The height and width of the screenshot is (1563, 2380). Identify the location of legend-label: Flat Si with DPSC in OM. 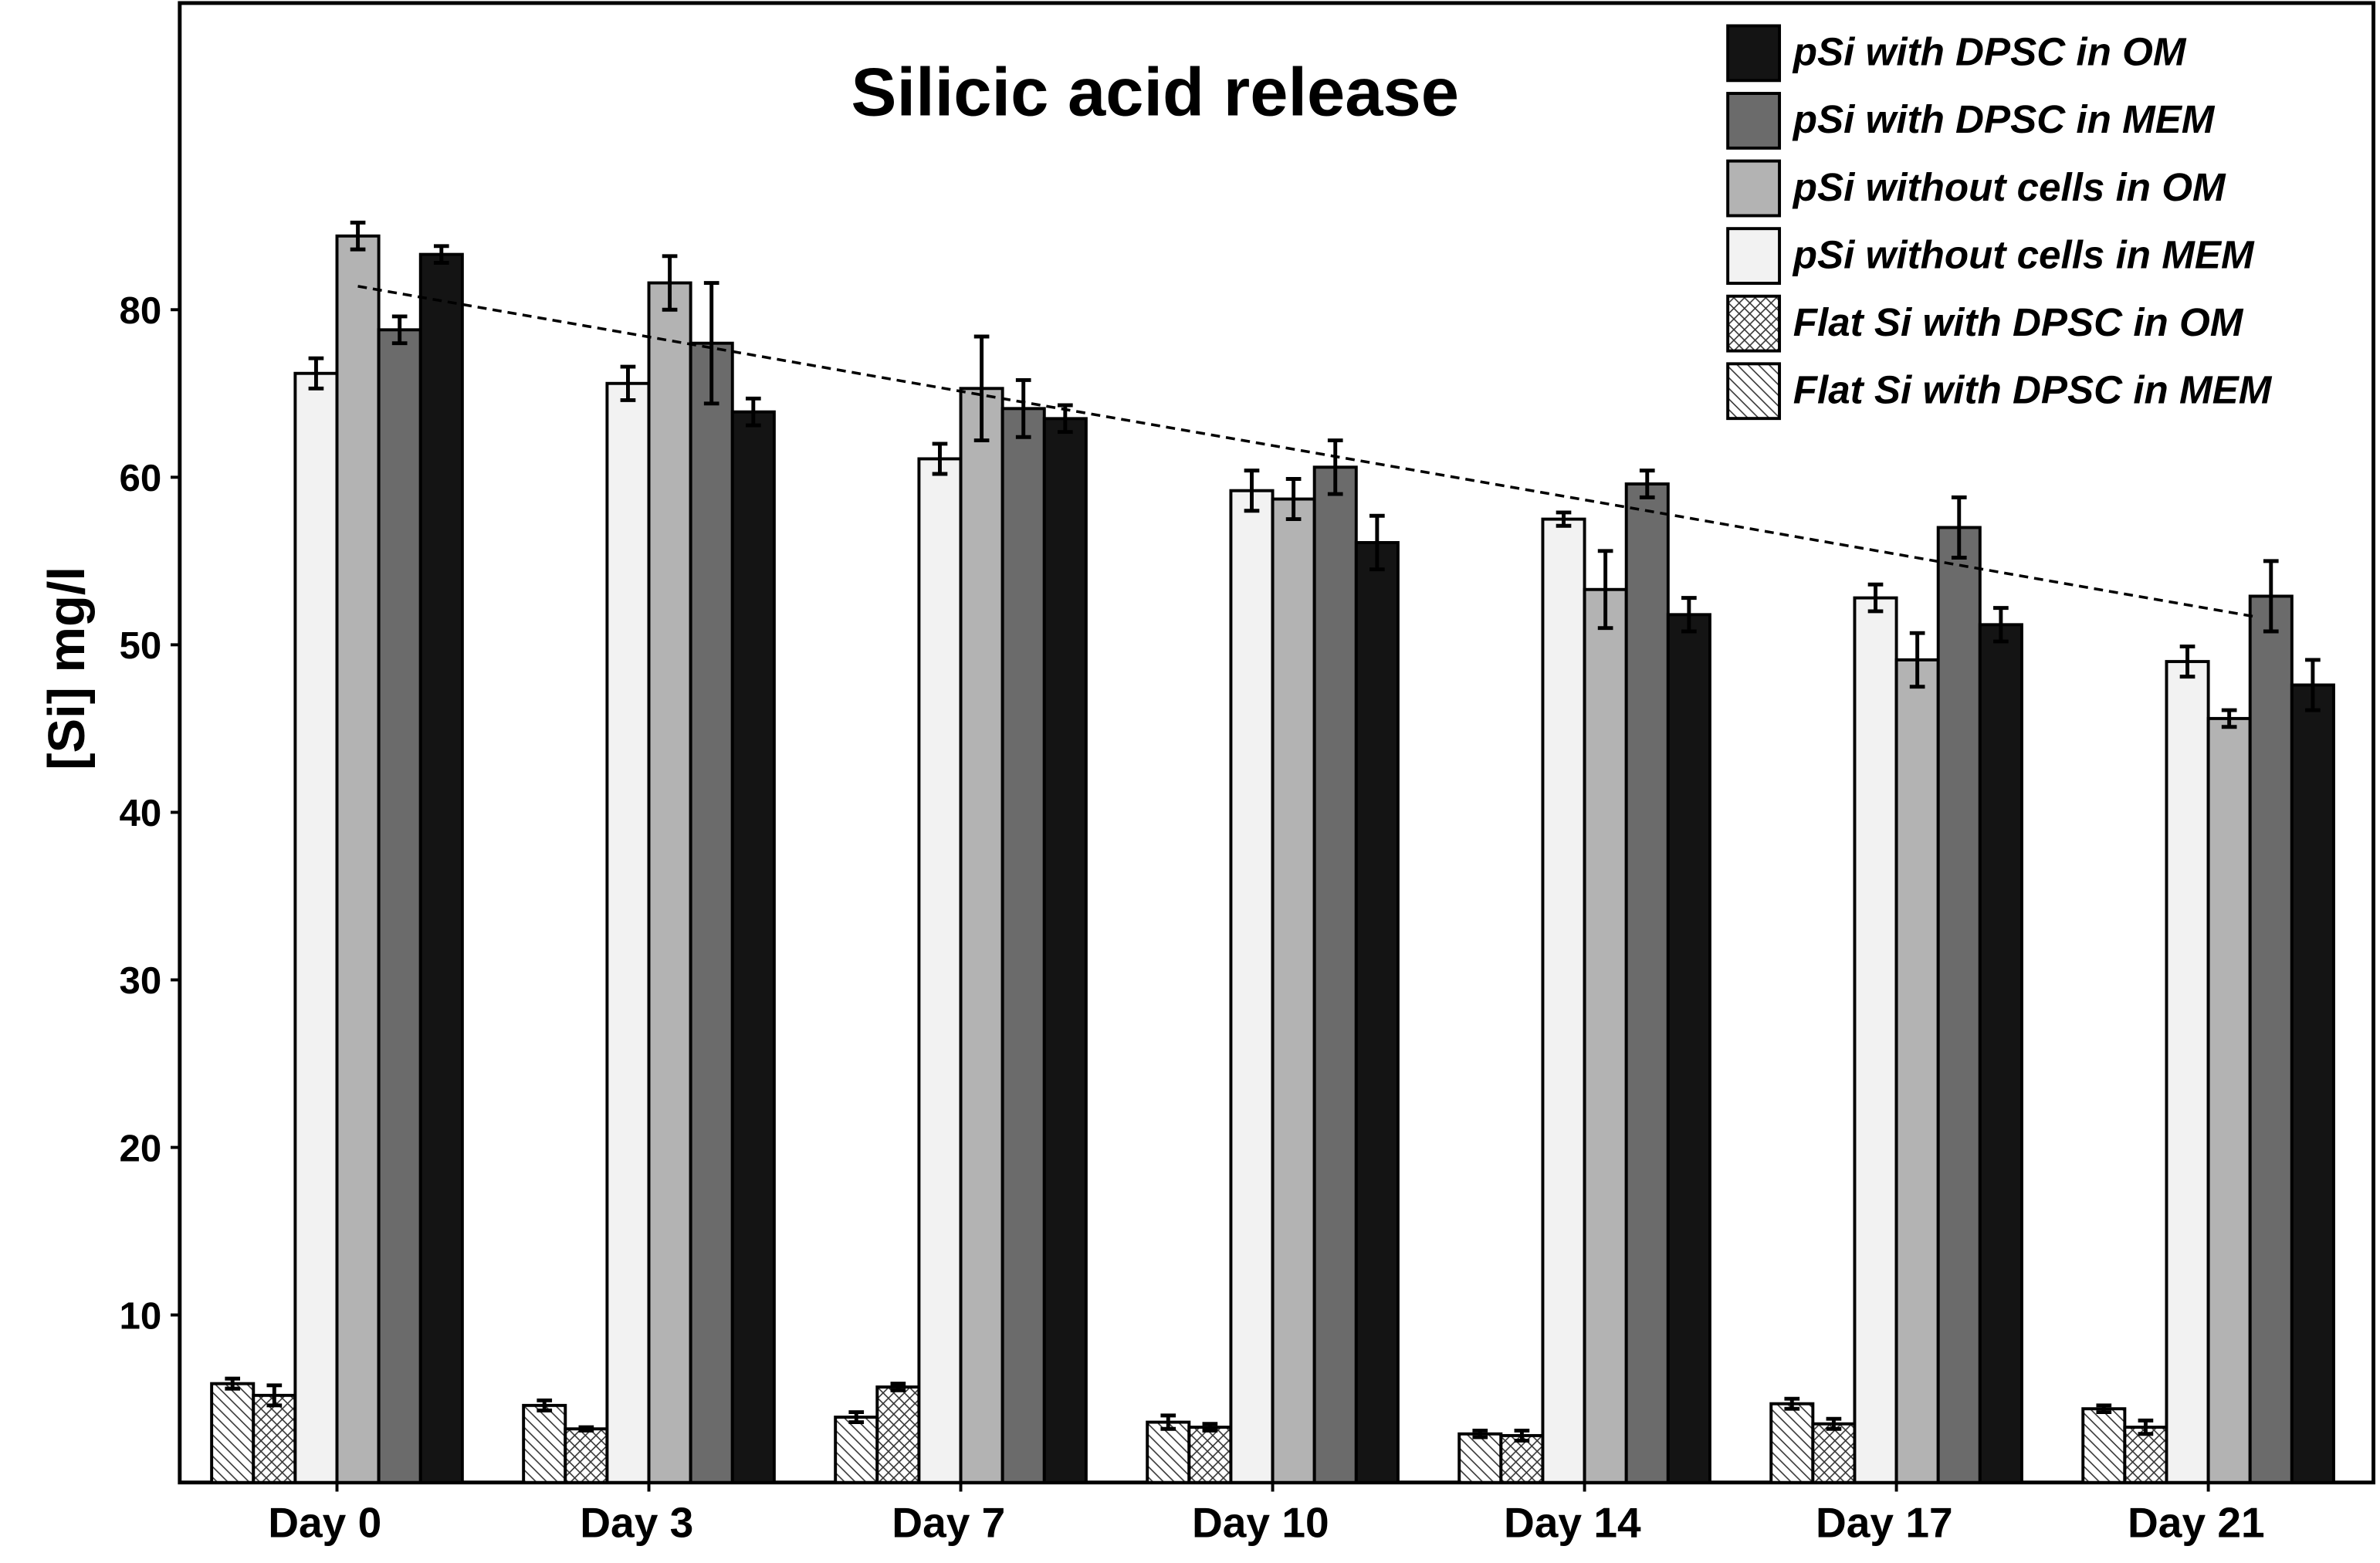
(2018, 322).